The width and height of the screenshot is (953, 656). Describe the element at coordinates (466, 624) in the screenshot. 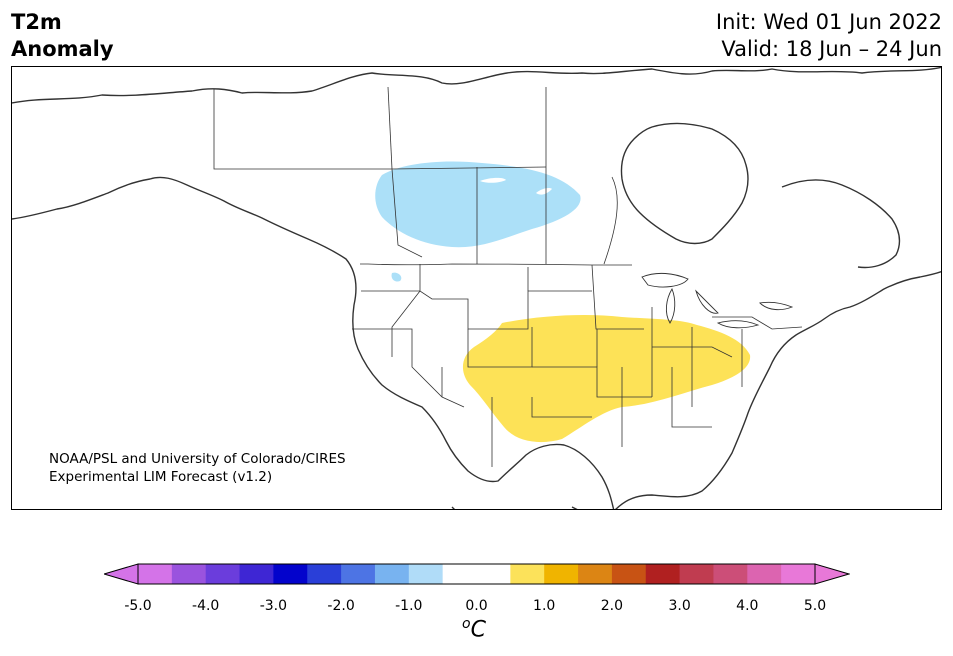

I see `unit-degree-sign: o` at that location.